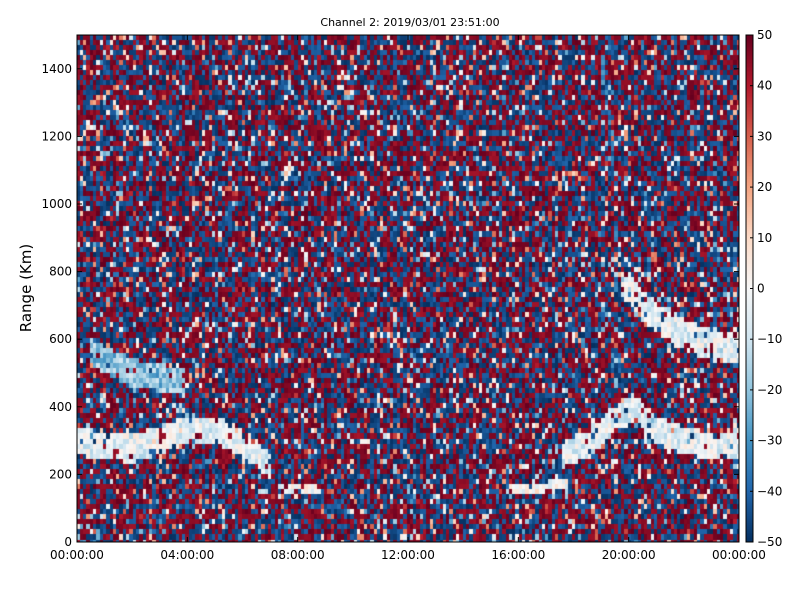 This screenshot has width=800, height=600. Describe the element at coordinates (56, 204) in the screenshot. I see `y-tick-label: 1000` at that location.